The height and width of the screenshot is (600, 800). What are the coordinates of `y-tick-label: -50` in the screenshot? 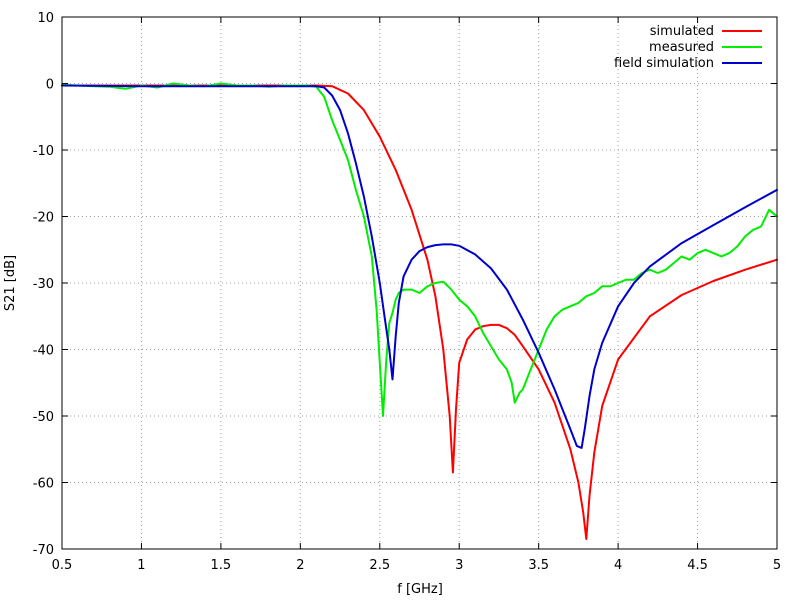 It's located at (43, 417).